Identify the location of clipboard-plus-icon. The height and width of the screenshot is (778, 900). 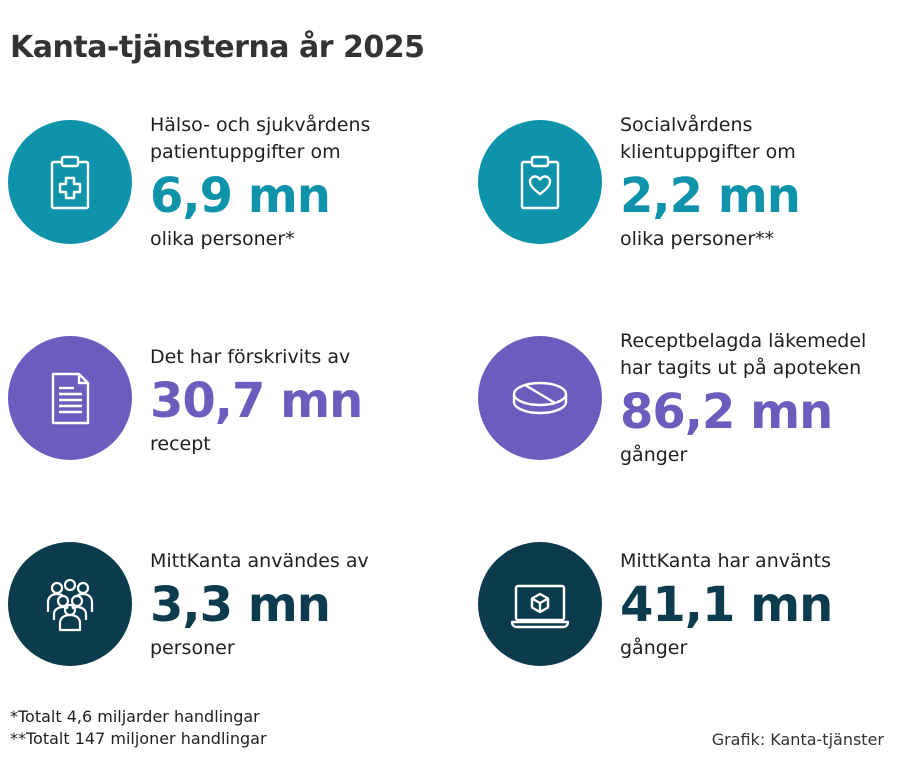
(70, 182).